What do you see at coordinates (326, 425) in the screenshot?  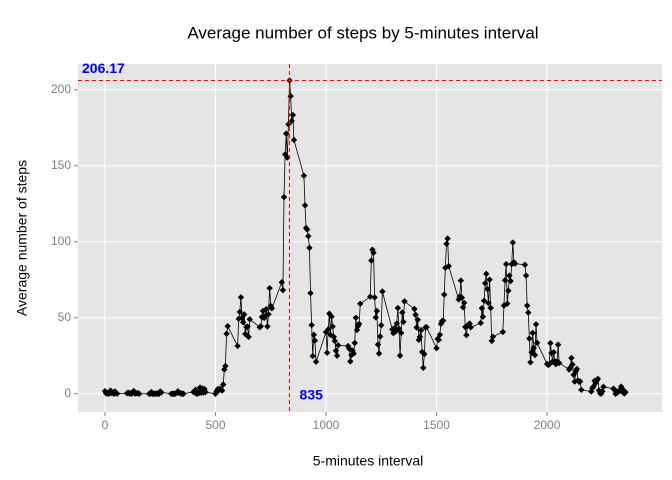 I see `x-tick-label: 1000` at bounding box center [326, 425].